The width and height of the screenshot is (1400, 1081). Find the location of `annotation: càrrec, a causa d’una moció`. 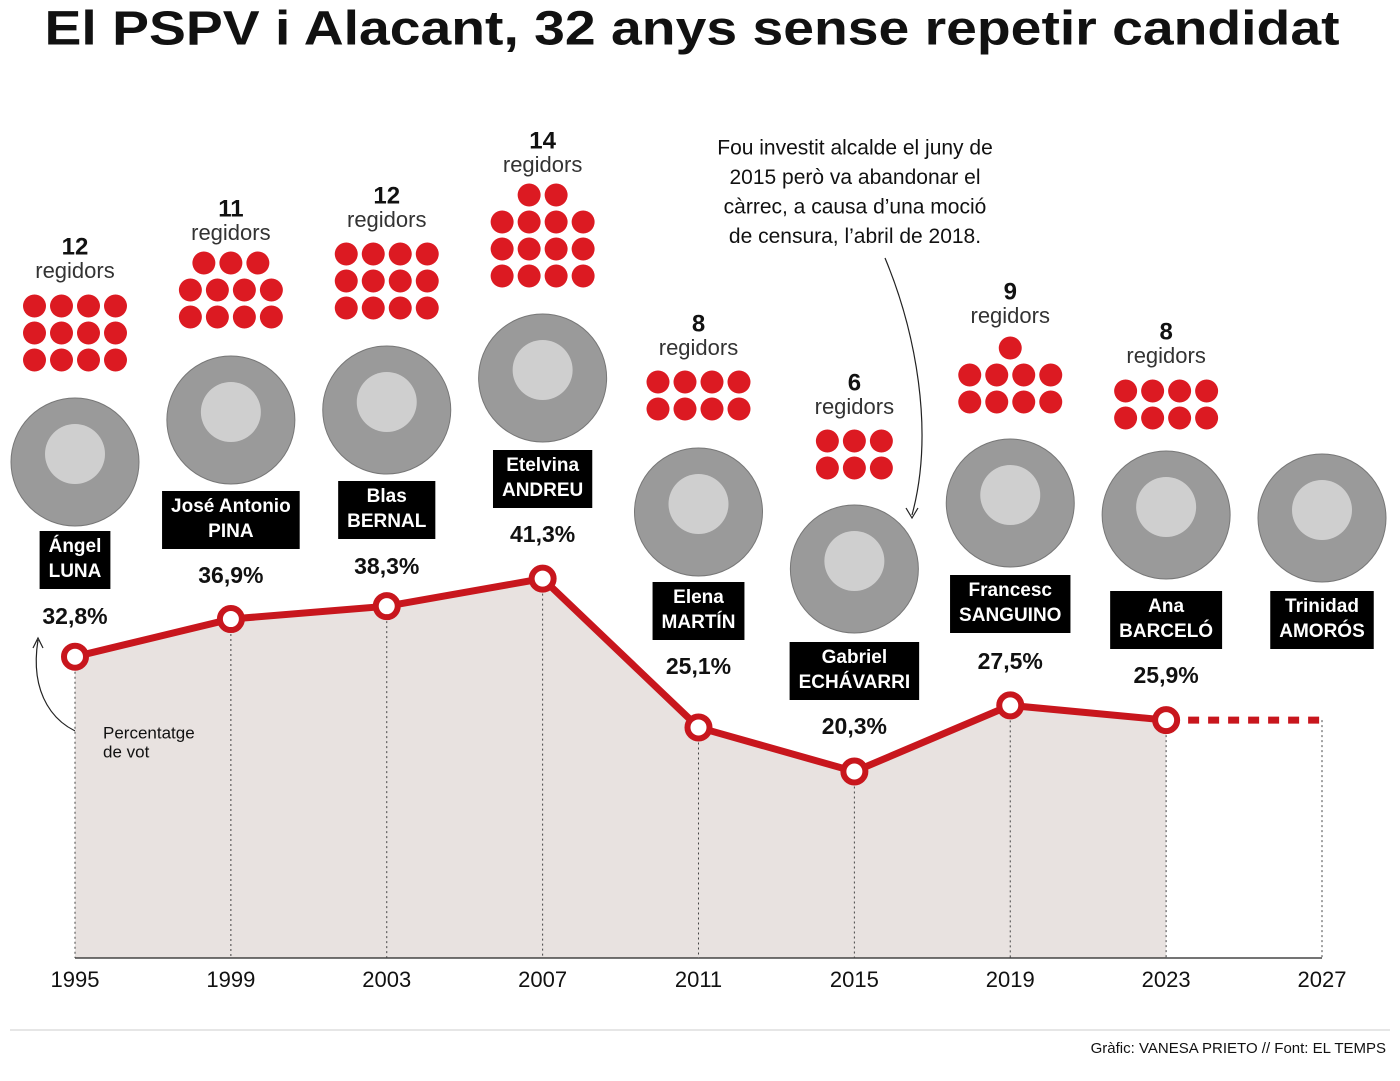

annotation: càrrec, a causa d’una moció is located at coordinates (855, 207).